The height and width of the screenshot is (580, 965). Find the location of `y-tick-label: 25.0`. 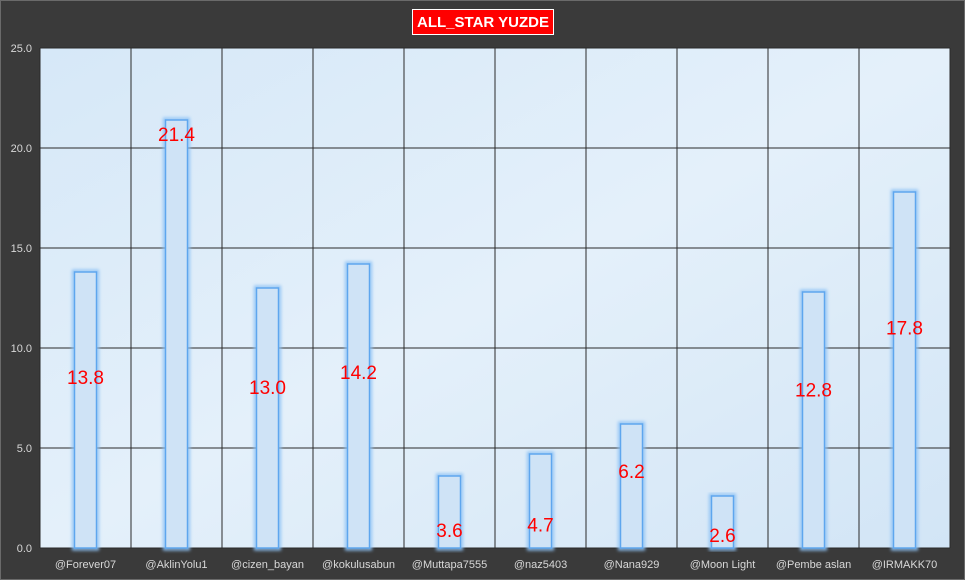

y-tick-label: 25.0 is located at coordinates (21, 49).